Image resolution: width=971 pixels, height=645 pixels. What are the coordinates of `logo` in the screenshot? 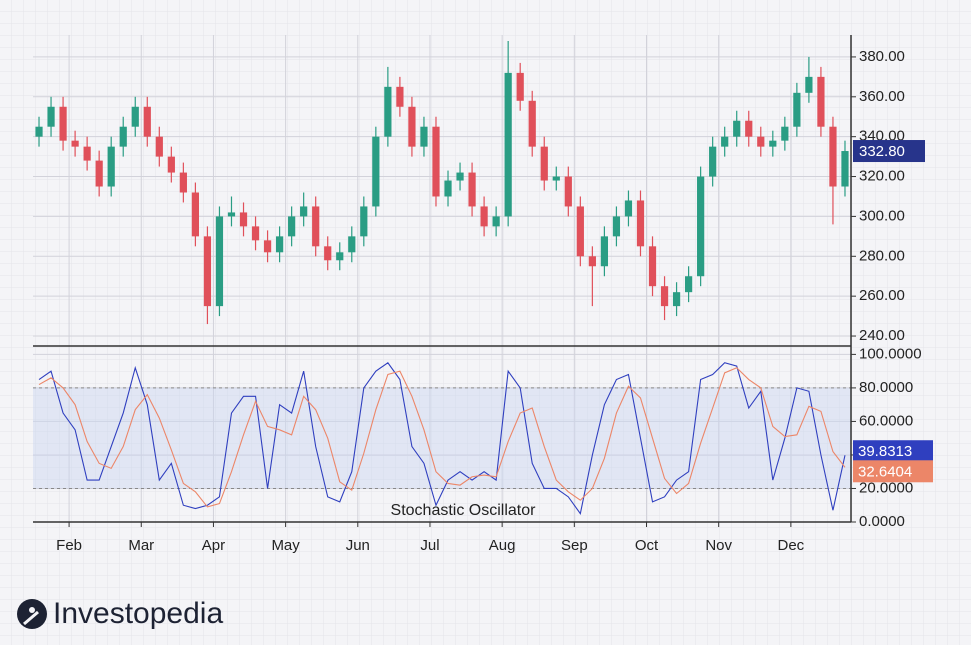 It's located at (32, 614).